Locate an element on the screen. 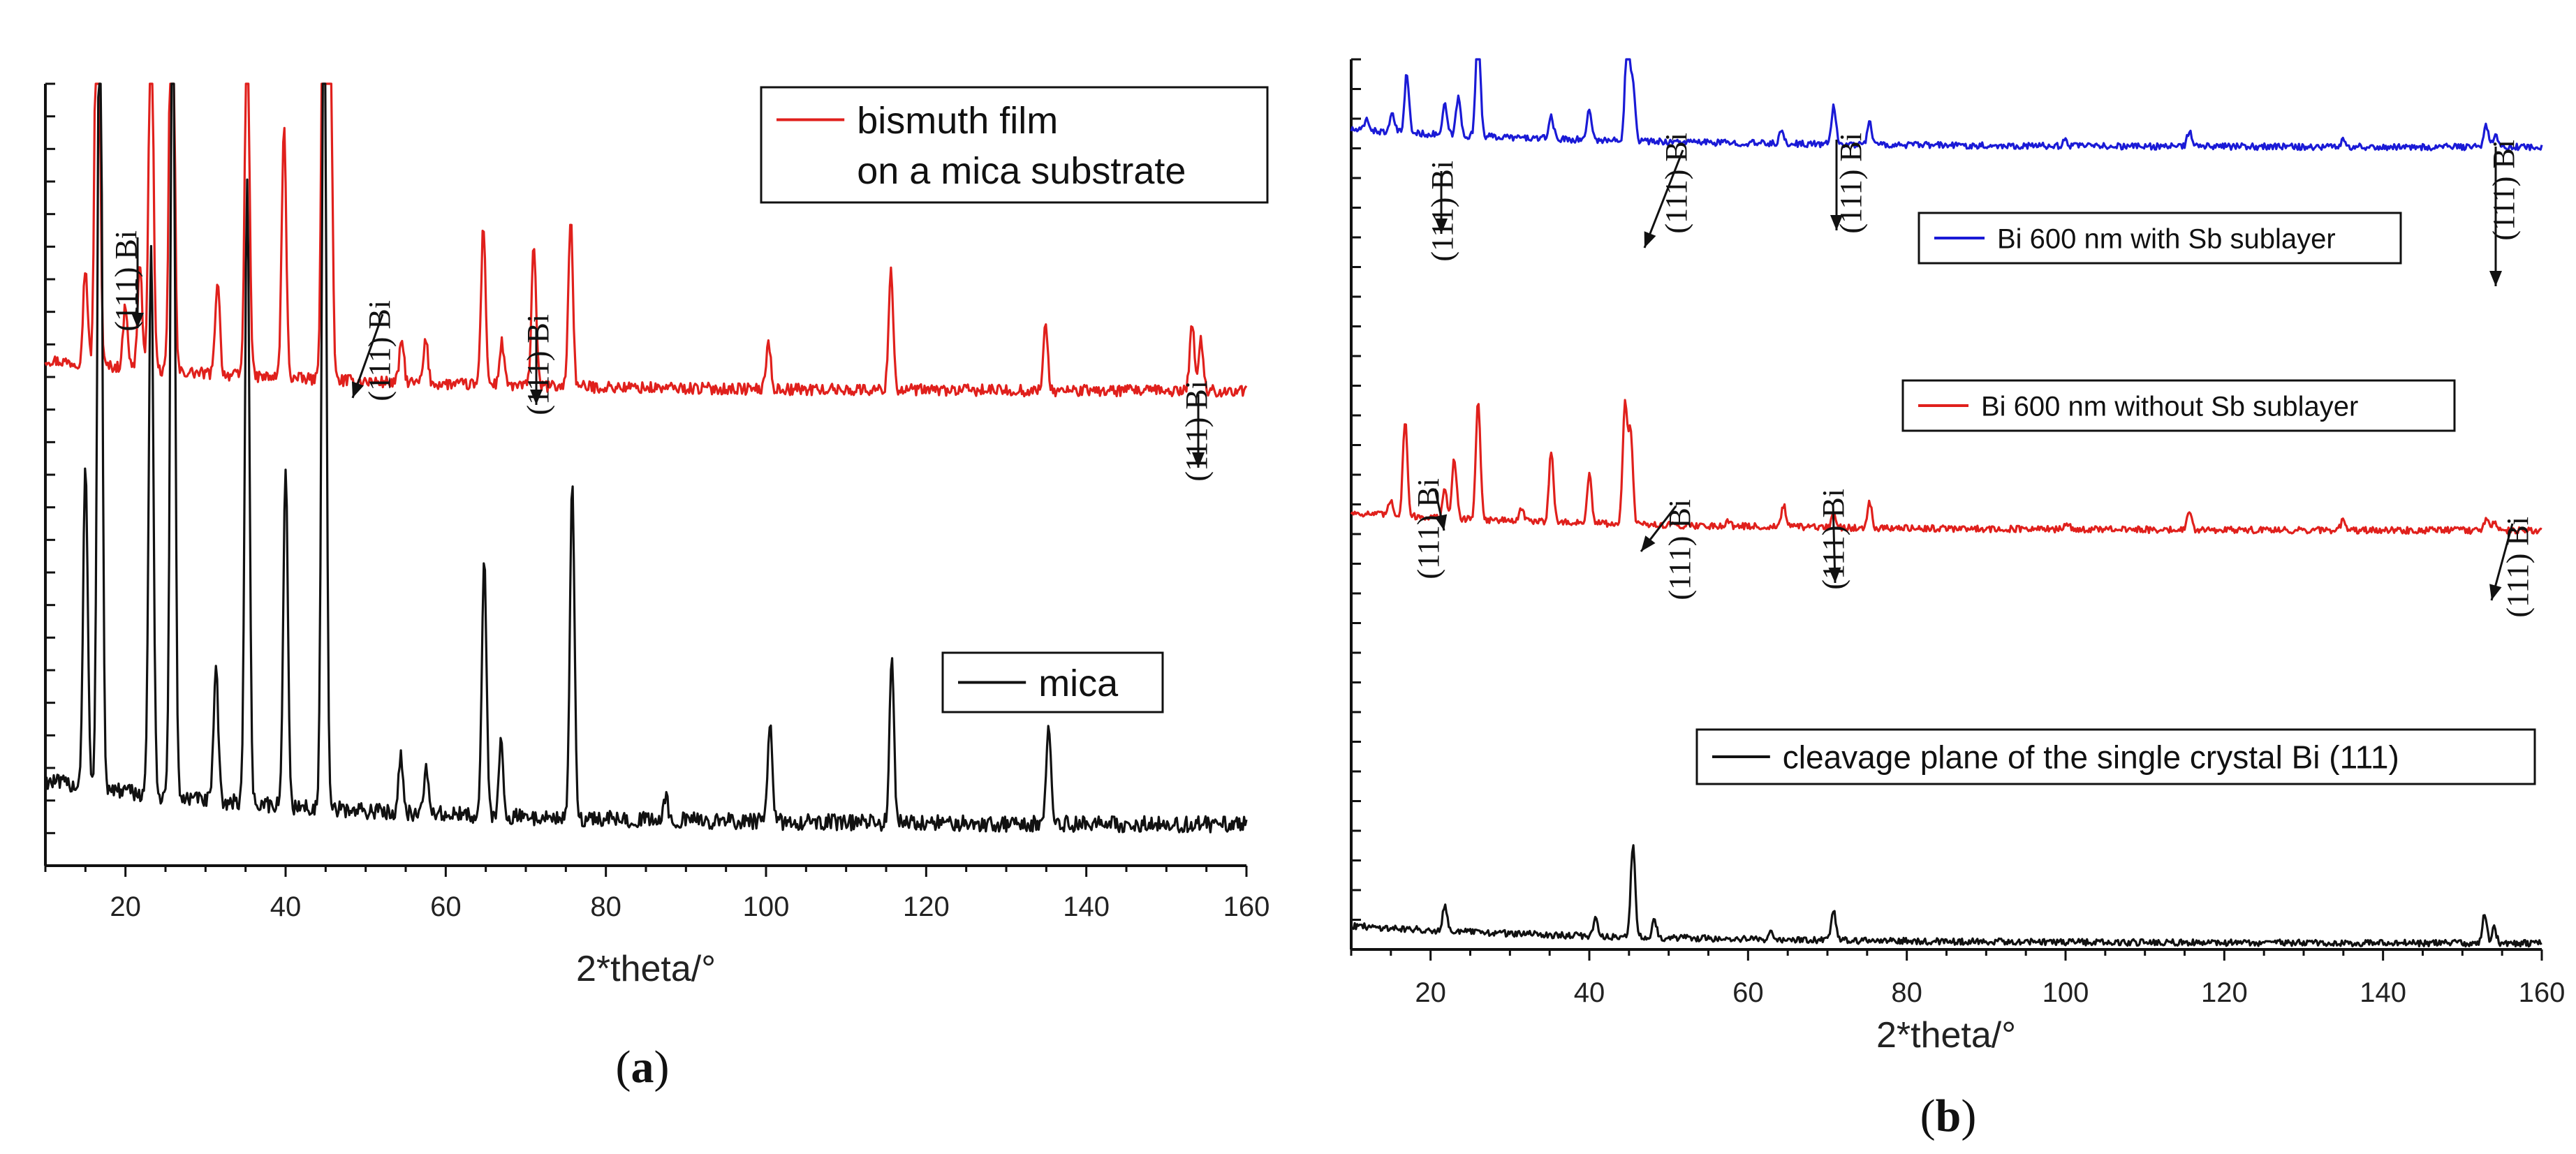 The image size is (2576, 1154). legend-label: bismuth film is located at coordinates (957, 121).